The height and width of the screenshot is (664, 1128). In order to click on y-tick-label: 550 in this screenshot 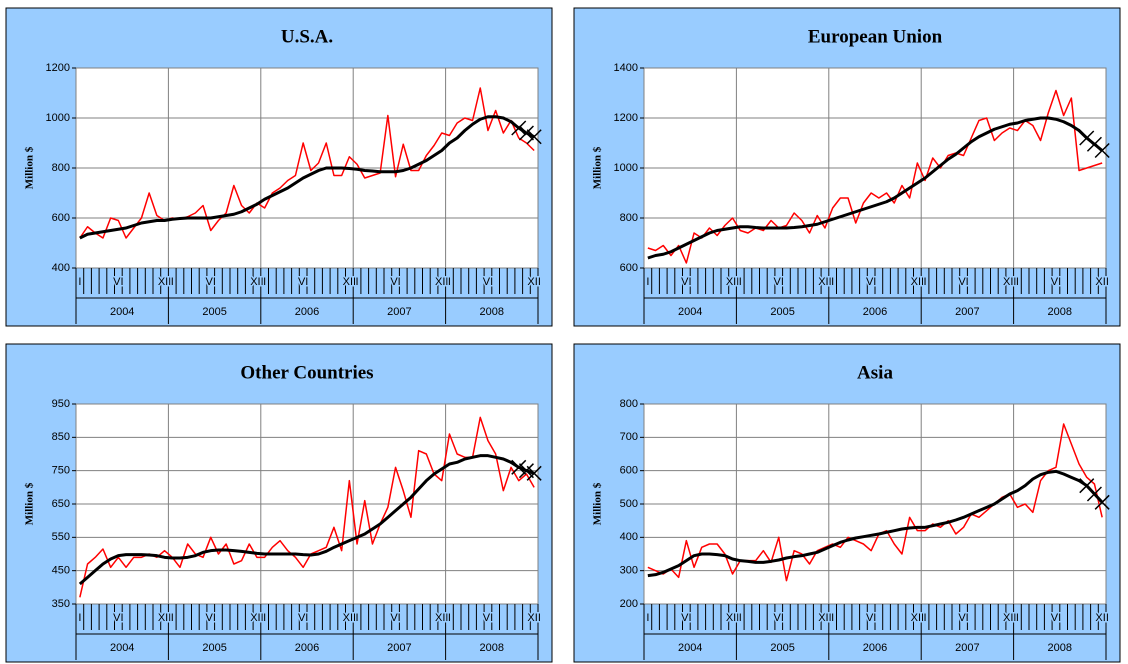, I will do `click(61, 537)`.